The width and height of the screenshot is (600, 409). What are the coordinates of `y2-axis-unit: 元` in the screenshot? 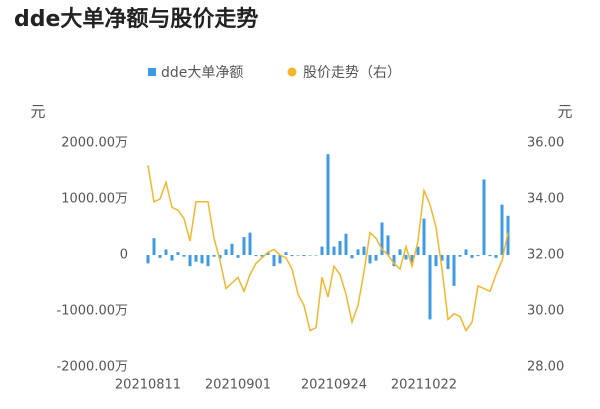 It's located at (564, 112).